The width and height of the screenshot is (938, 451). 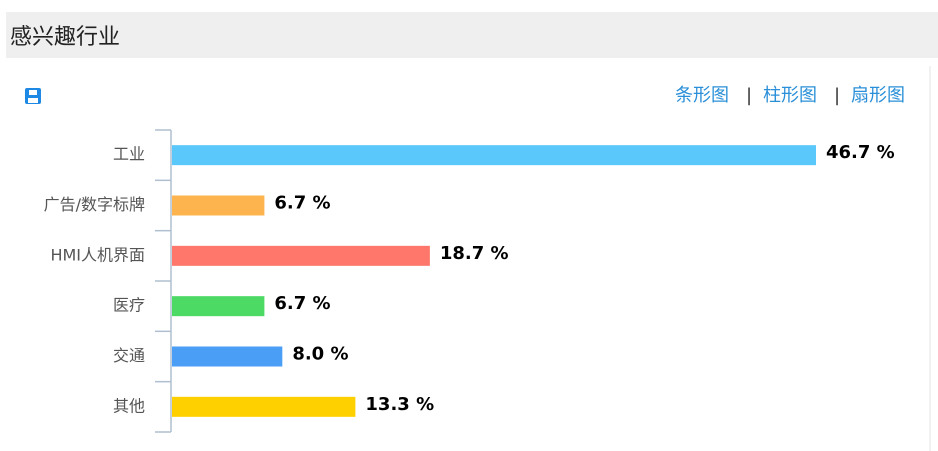 I want to click on pie-link: 扇形图, so click(x=878, y=95).